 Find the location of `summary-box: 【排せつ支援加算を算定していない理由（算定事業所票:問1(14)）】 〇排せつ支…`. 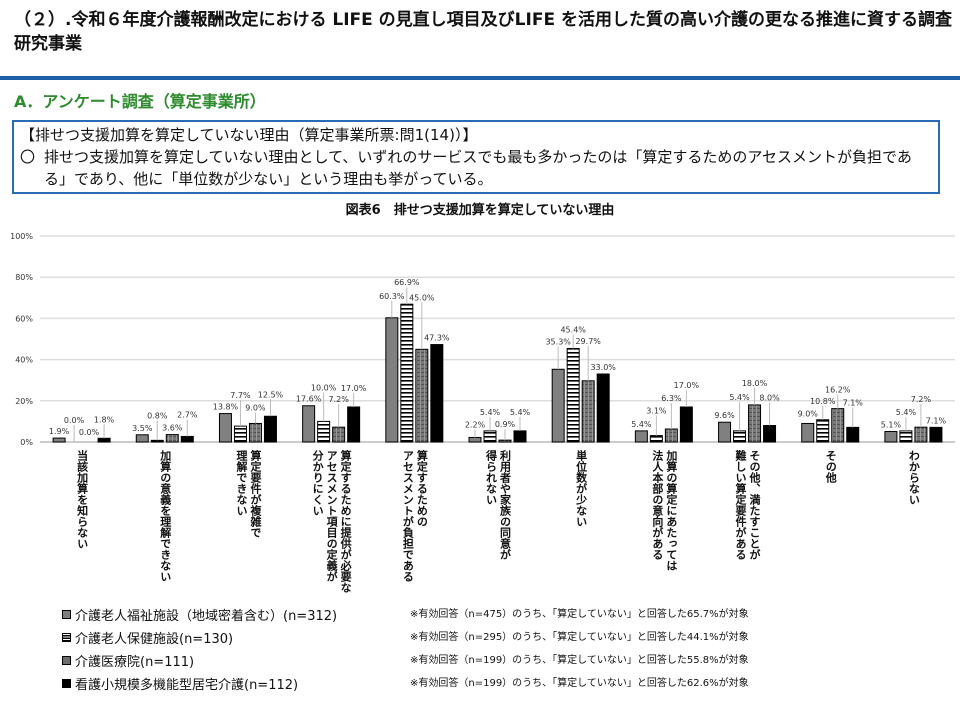

summary-box: 【排せつ支援加算を算定していない理由（算定事業所票:問1(14)）】 〇排せつ支… is located at coordinates (476, 157).